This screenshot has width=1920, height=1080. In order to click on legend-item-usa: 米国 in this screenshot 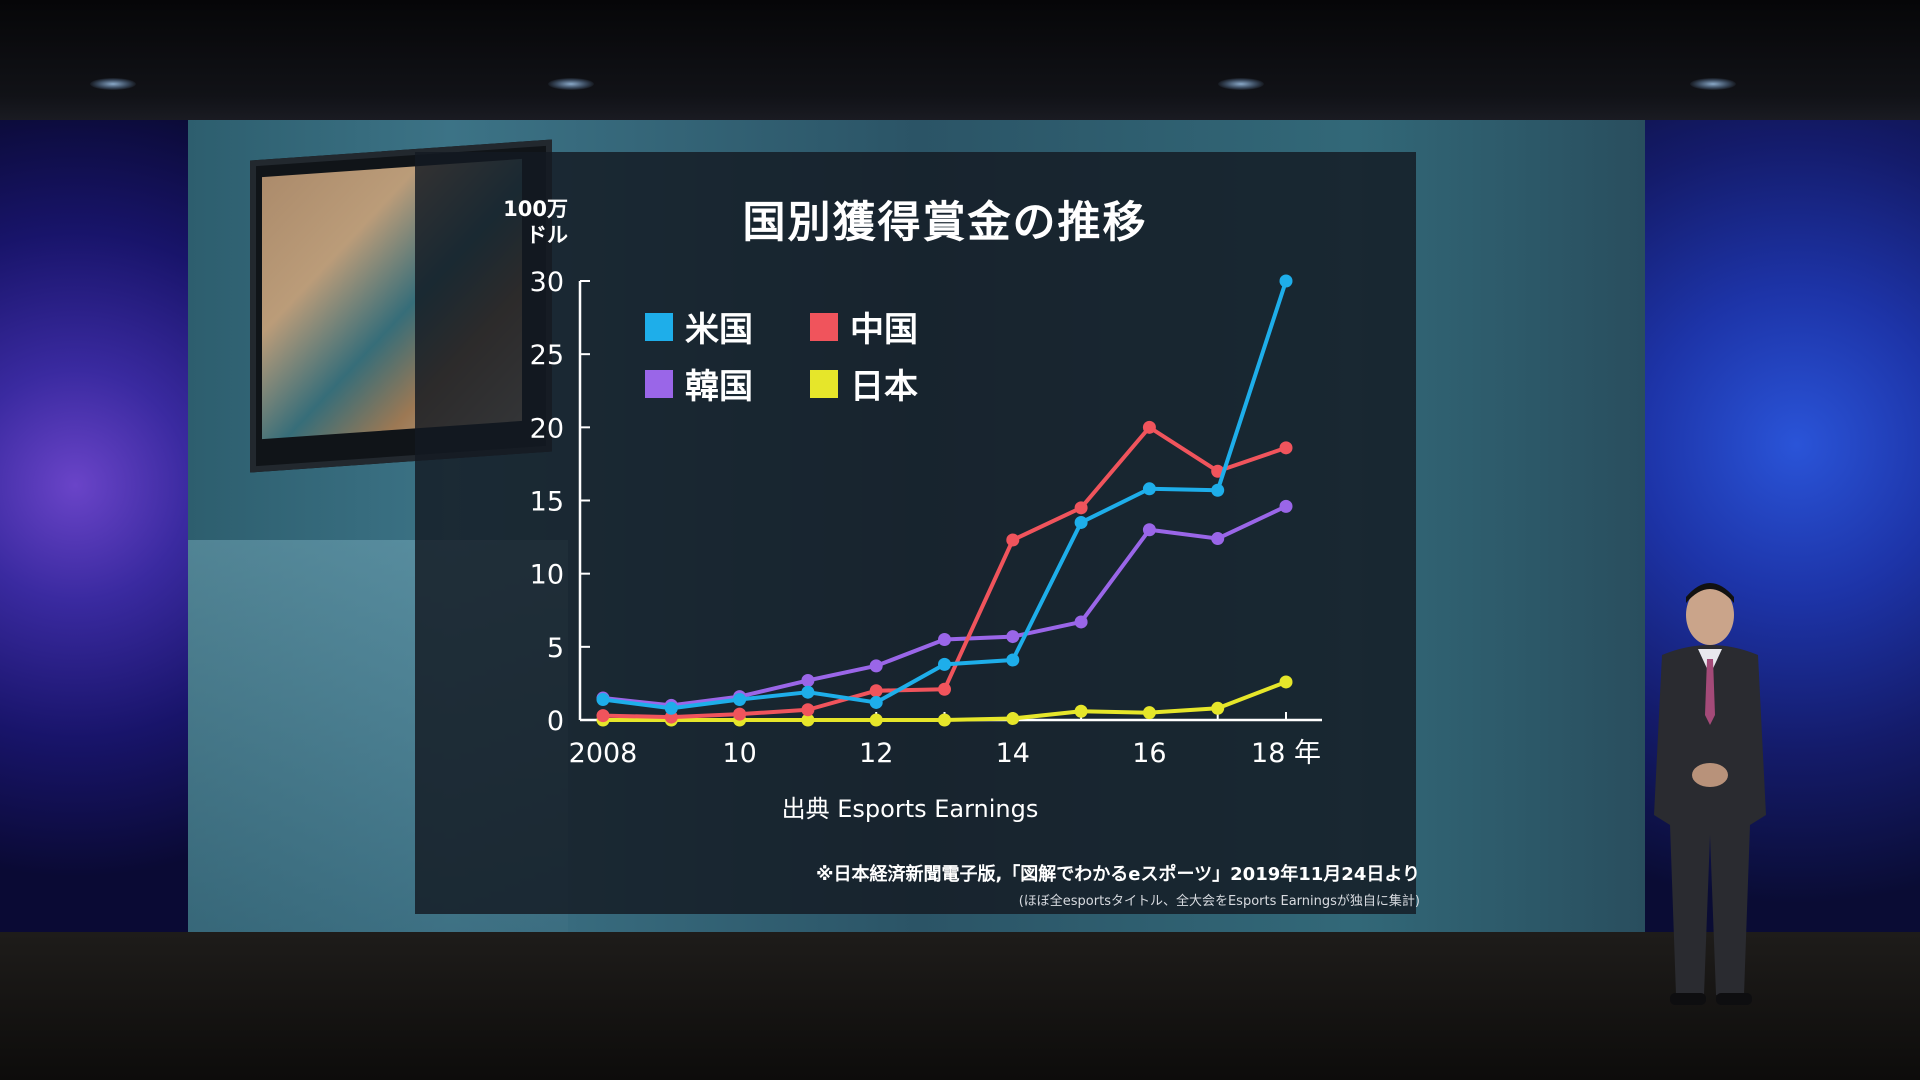, I will do `click(699, 326)`.